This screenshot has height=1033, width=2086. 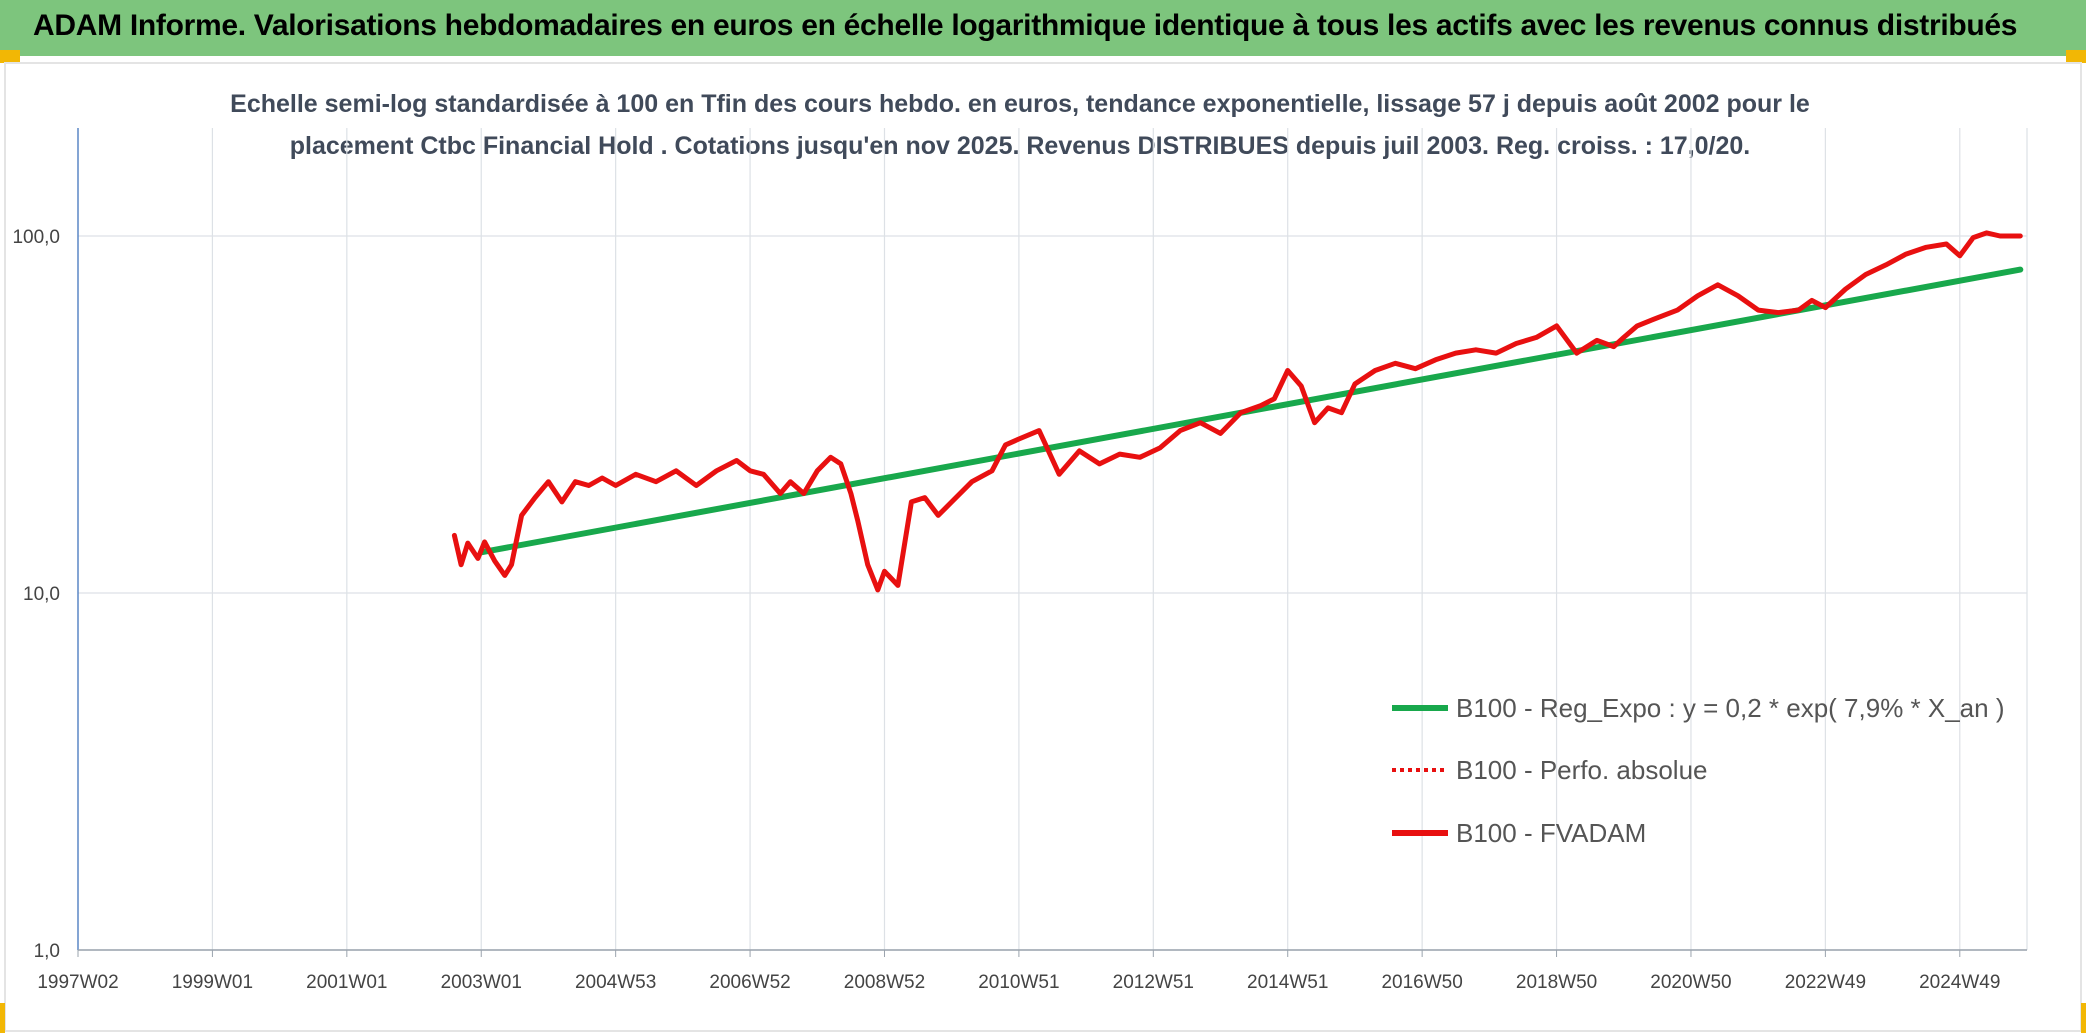 I want to click on x-tick-label: 1999W01, so click(x=212, y=982).